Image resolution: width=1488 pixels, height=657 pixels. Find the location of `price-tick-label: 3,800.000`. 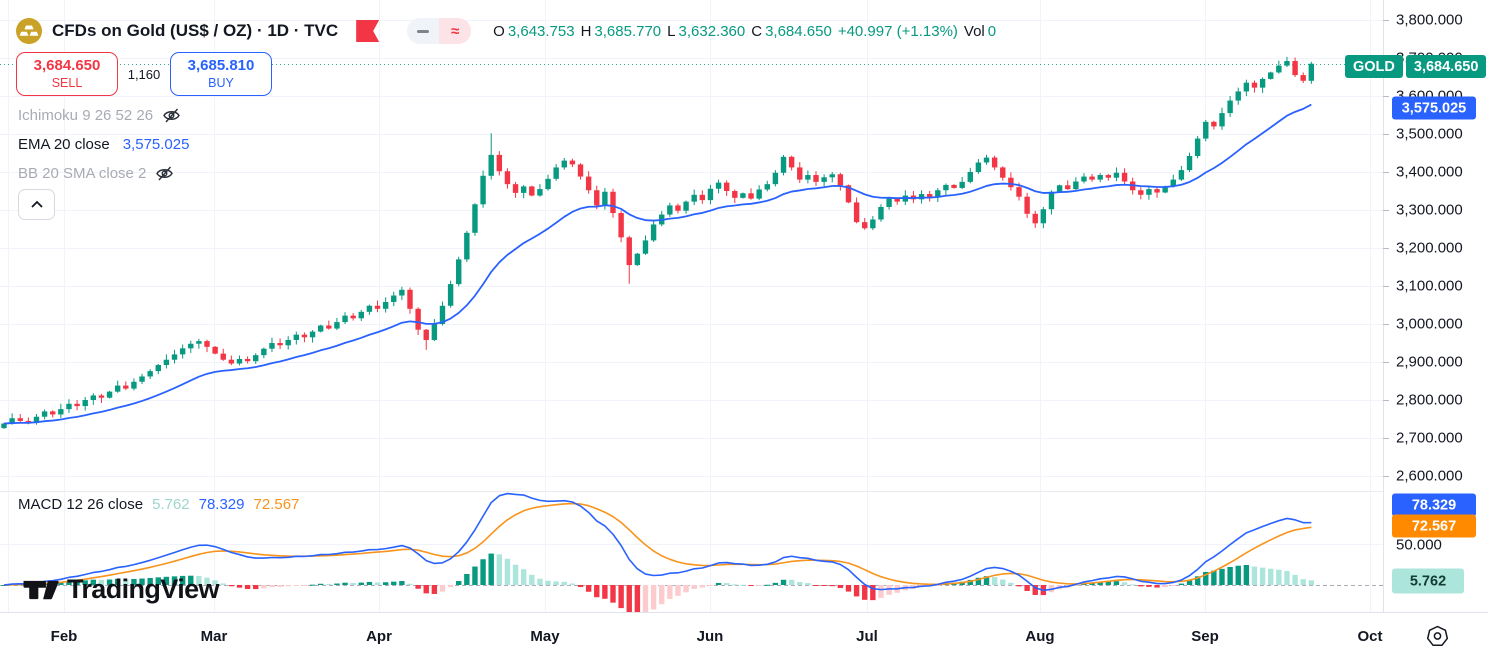

price-tick-label: 3,800.000 is located at coordinates (1429, 20).